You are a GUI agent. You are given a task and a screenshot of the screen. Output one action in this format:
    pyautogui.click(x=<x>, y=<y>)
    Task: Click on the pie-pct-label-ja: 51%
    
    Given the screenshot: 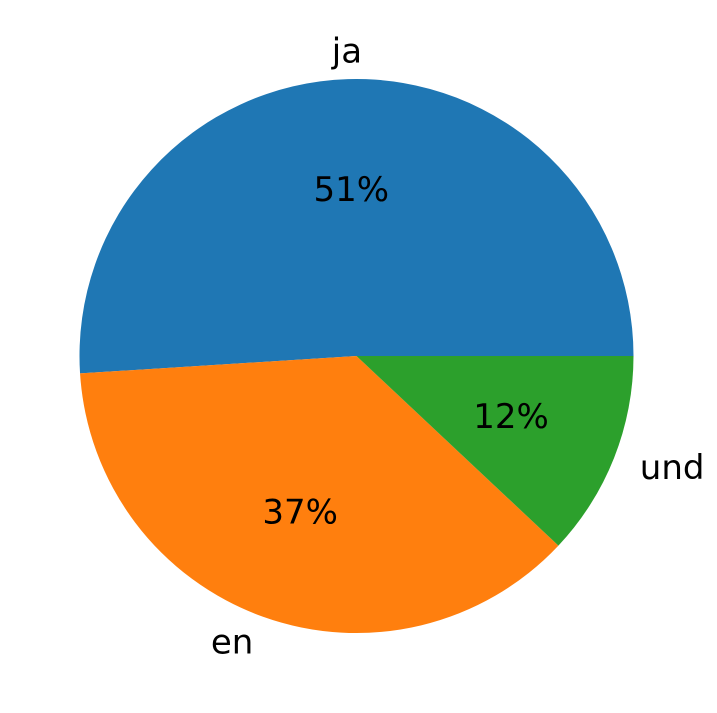 What is the action you would take?
    pyautogui.click(x=351, y=190)
    